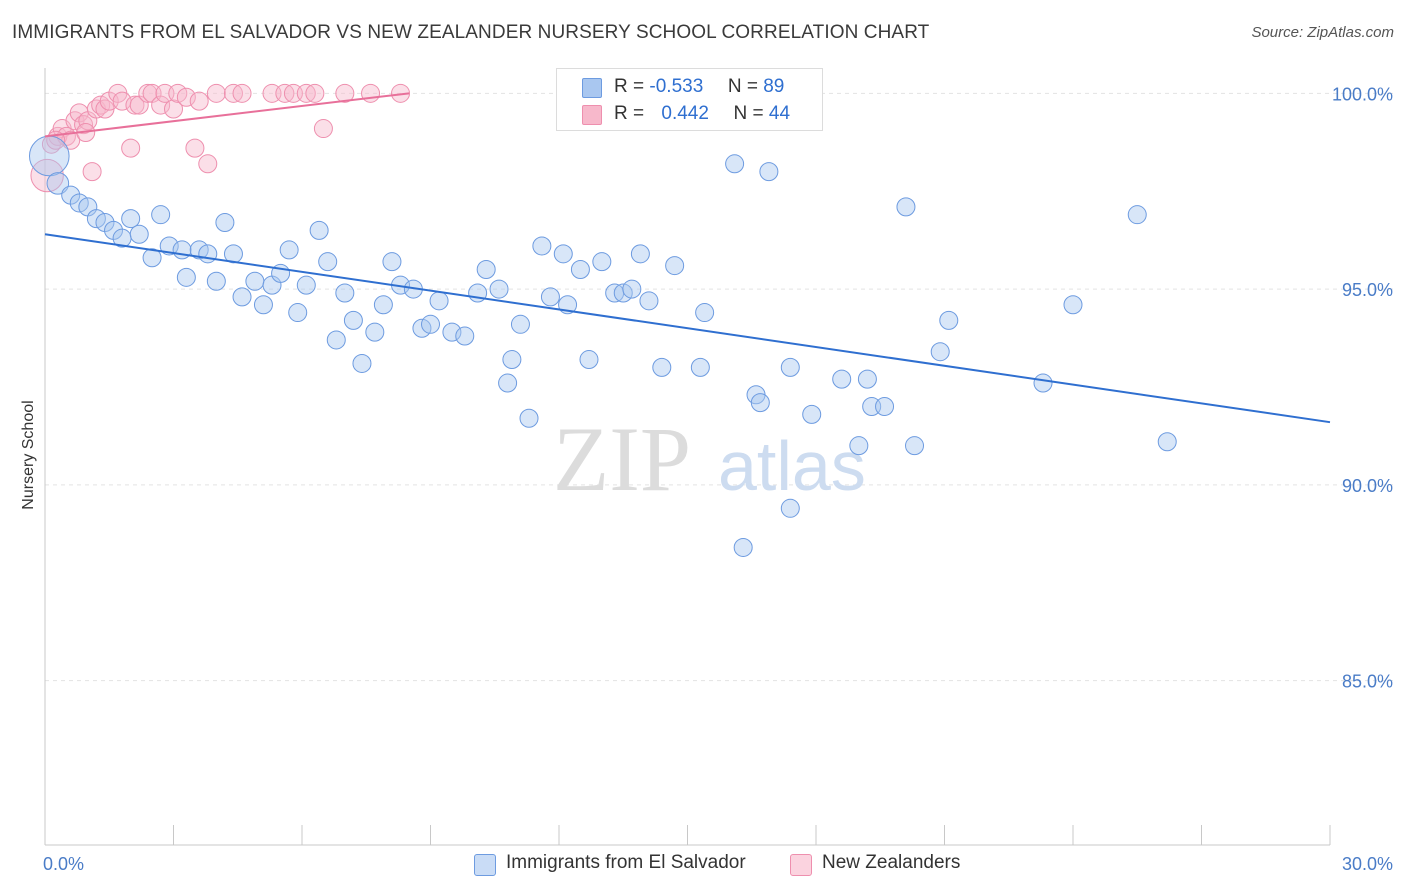 Image resolution: width=1406 pixels, height=892 pixels. Describe the element at coordinates (891, 862) in the screenshot. I see `legend-label-new-zealanders: New Zealanders` at that location.